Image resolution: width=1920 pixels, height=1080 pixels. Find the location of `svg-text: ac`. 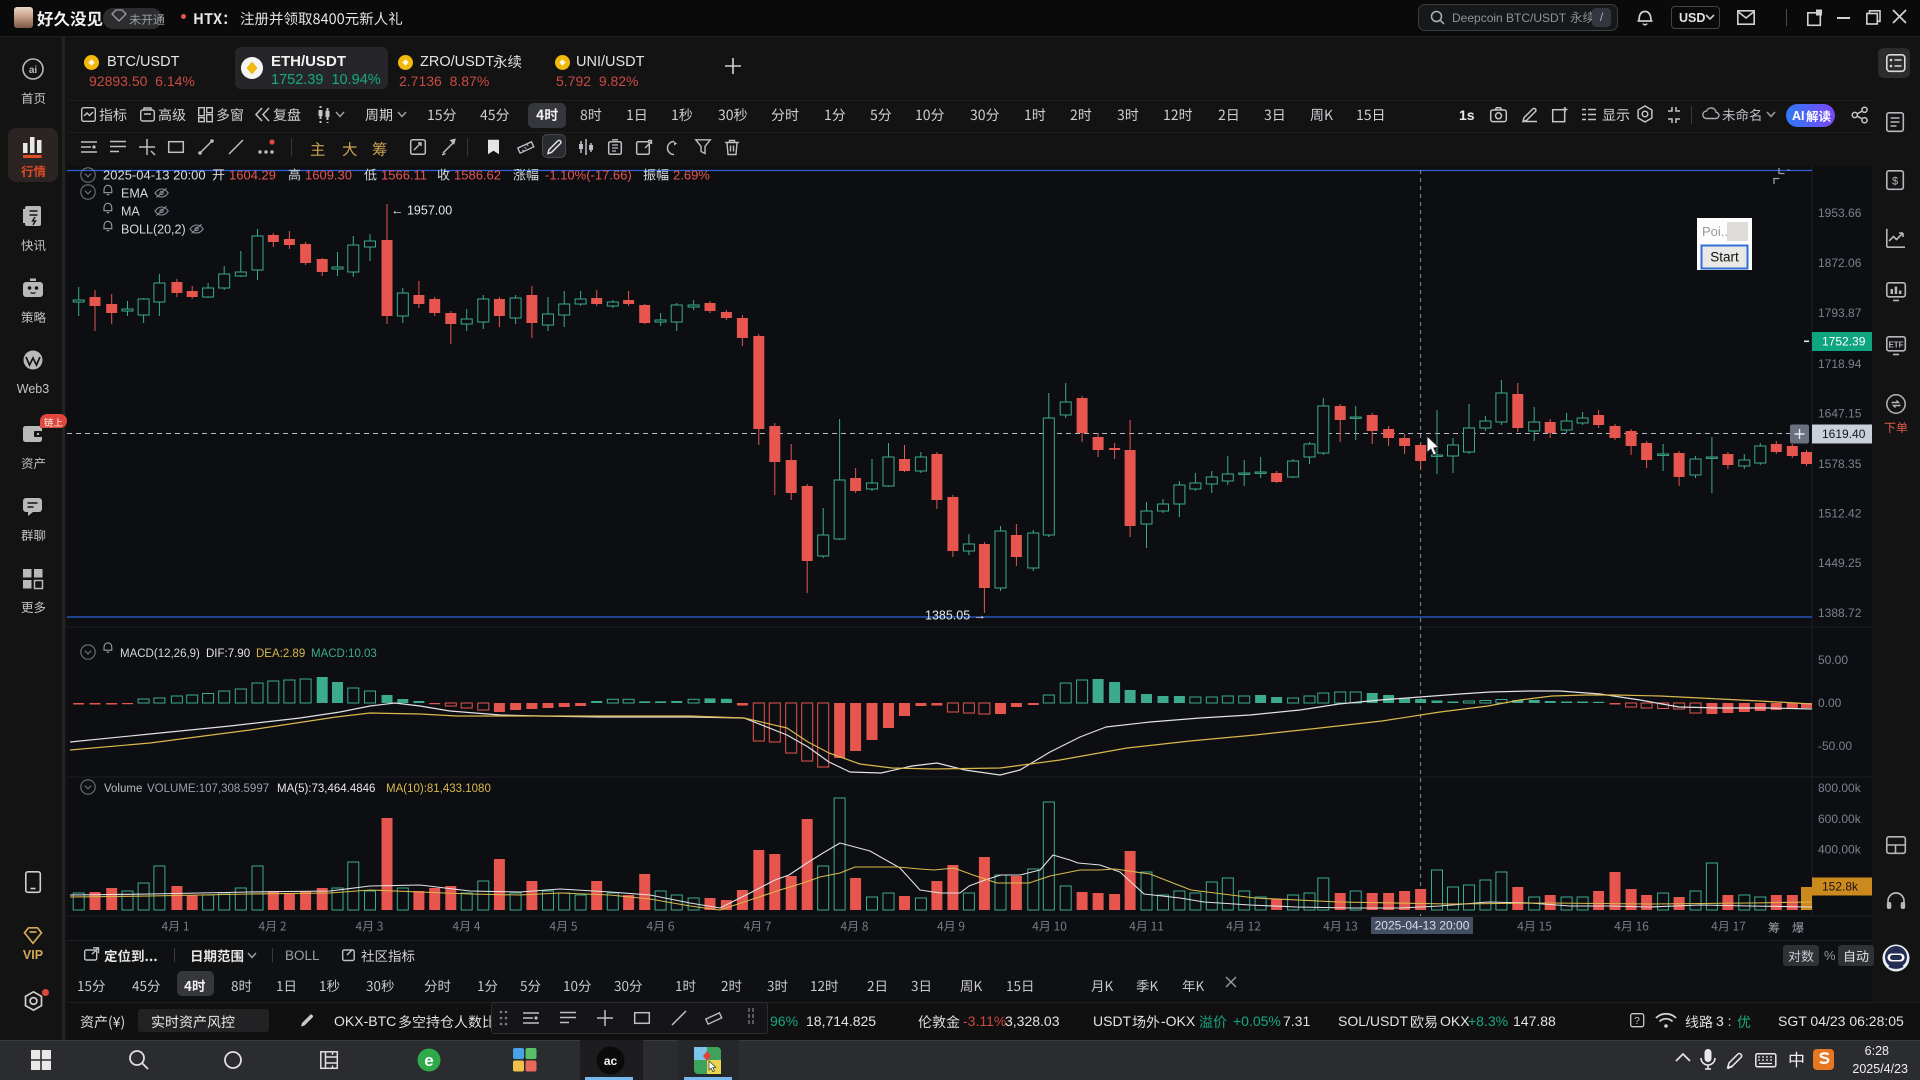

svg-text: ac is located at coordinates (611, 1061).